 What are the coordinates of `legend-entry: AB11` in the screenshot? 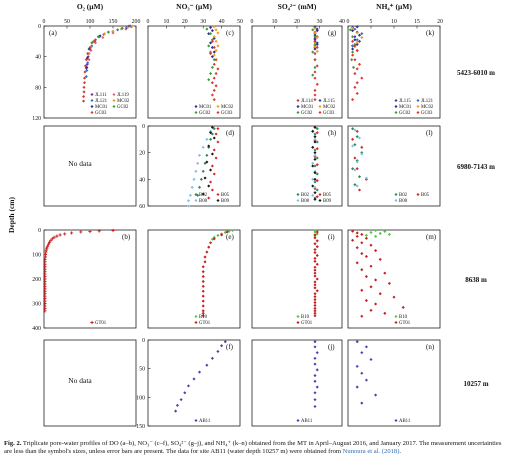 It's located at (307, 421).